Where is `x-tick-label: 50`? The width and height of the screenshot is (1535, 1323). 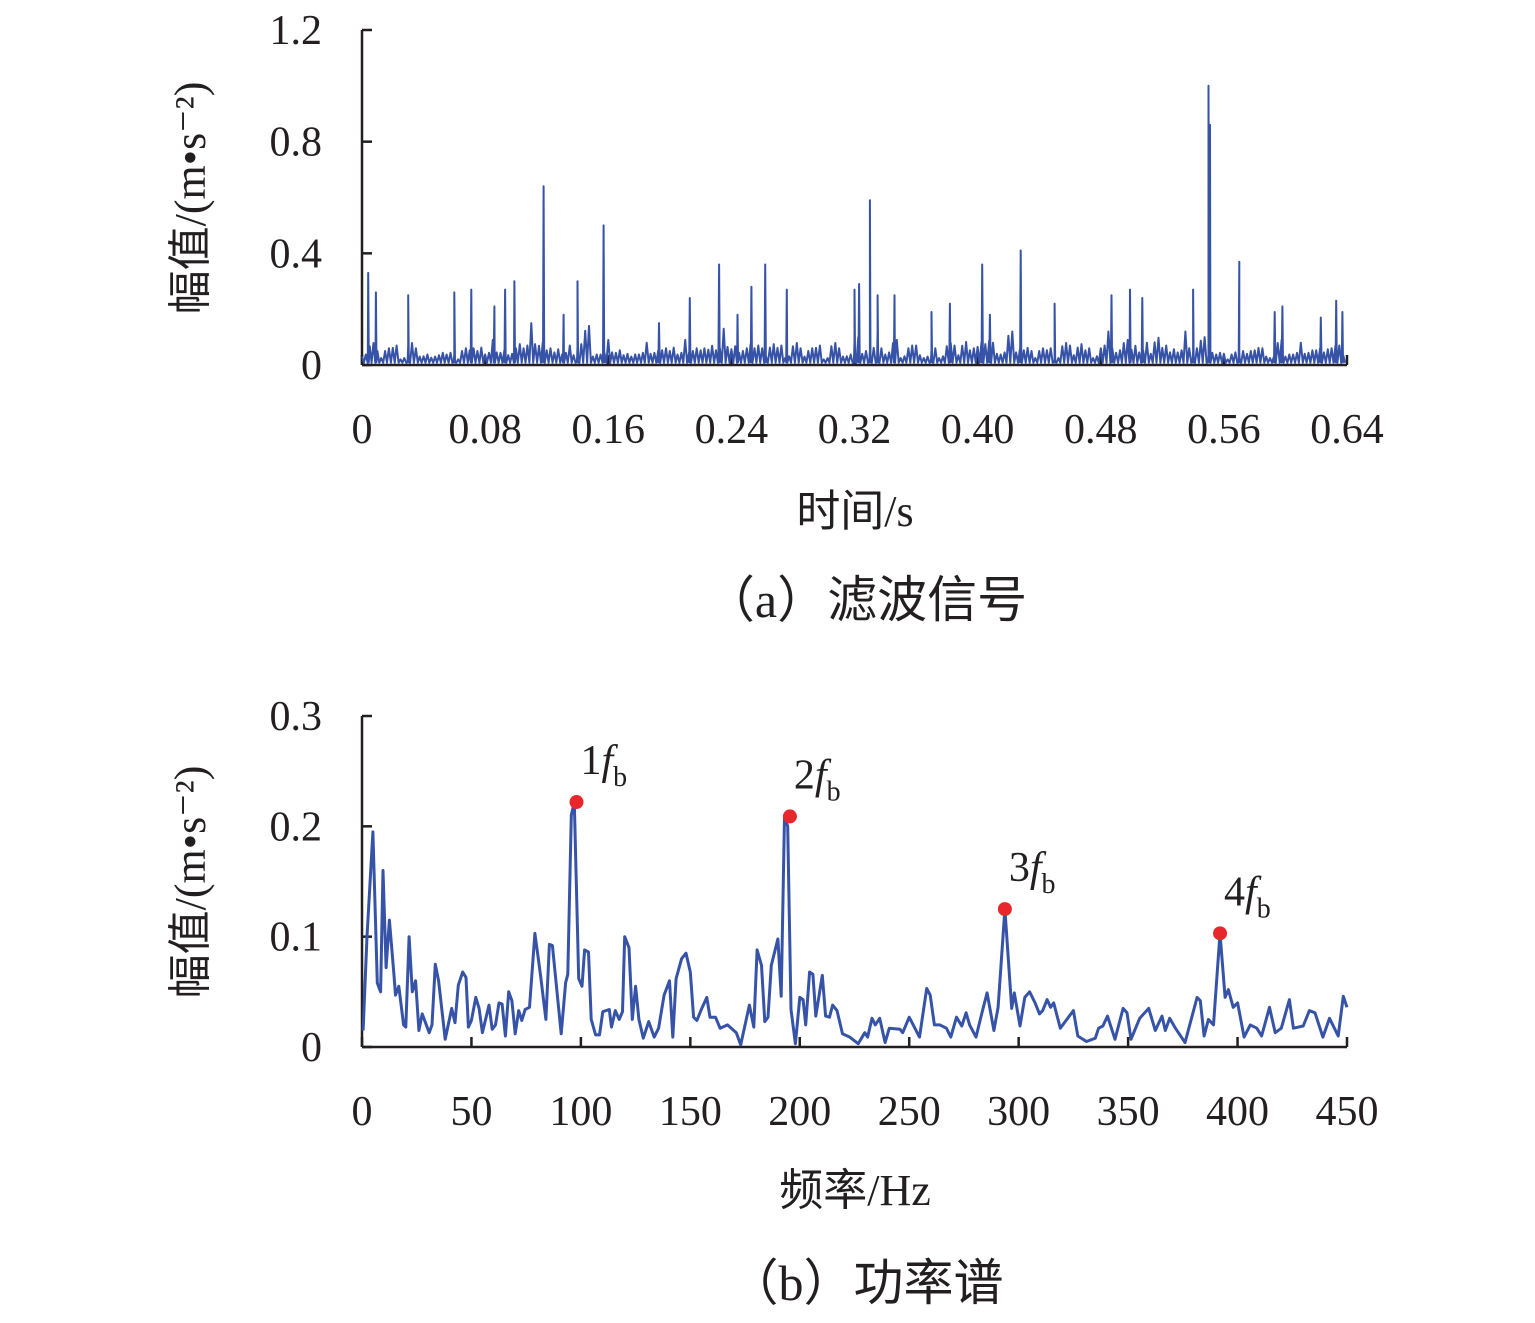 x-tick-label: 50 is located at coordinates (471, 1112).